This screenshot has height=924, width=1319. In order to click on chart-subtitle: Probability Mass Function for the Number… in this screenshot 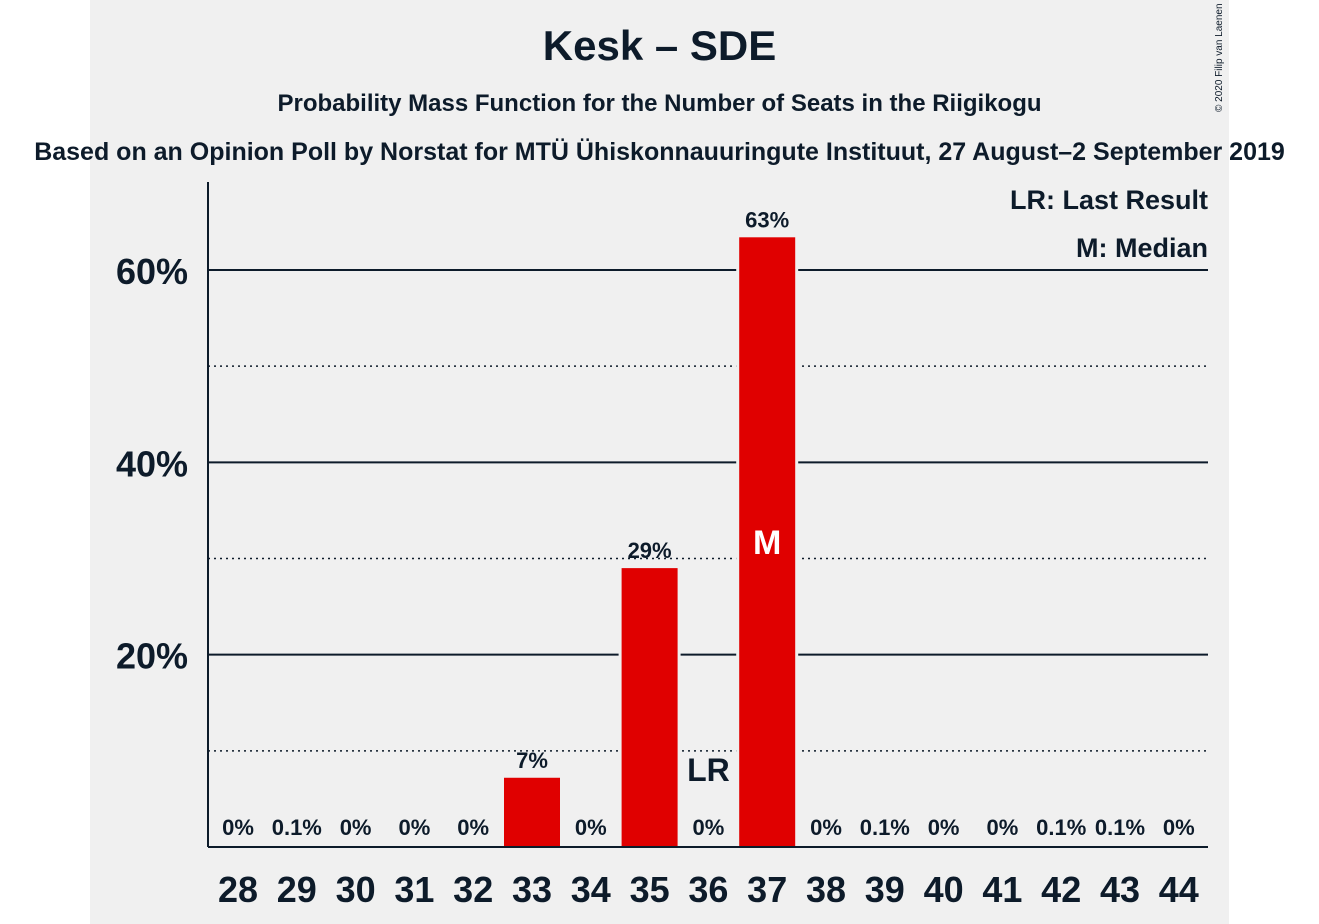, I will do `click(659, 103)`.